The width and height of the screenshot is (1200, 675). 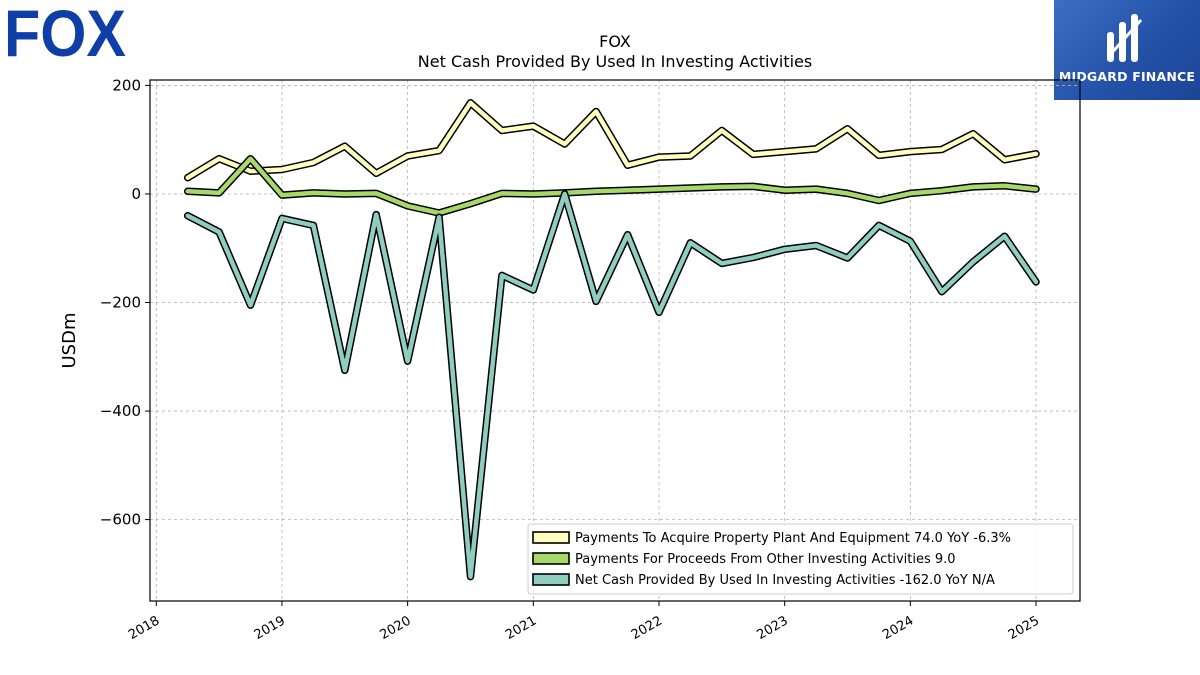 What do you see at coordinates (126, 85) in the screenshot?
I see `y-tick-label: 200` at bounding box center [126, 85].